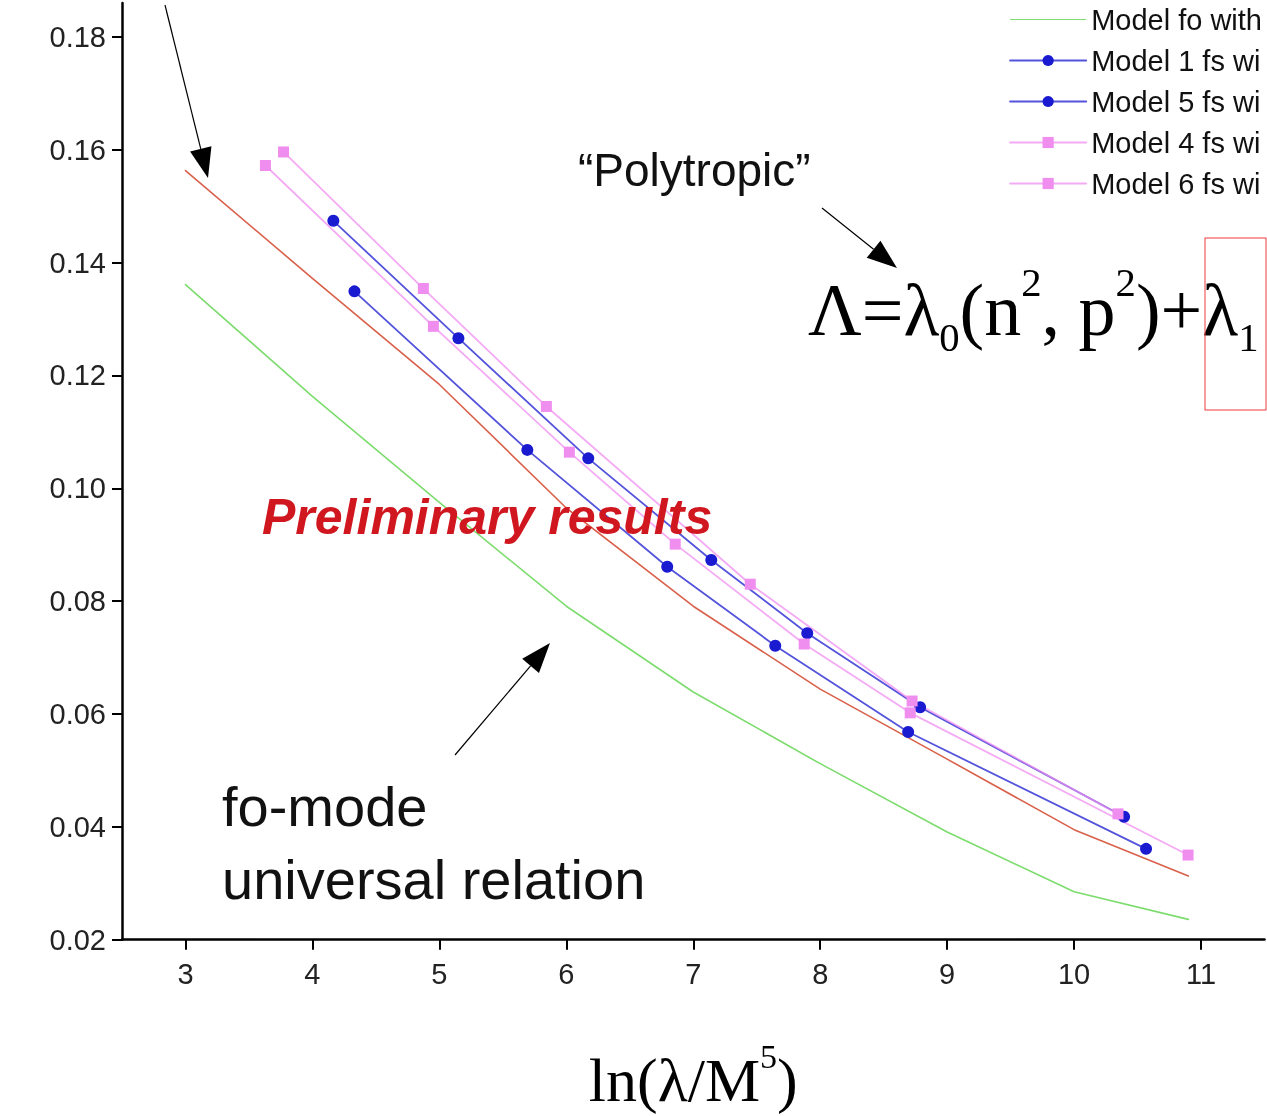 The width and height of the screenshot is (1267, 1116). Describe the element at coordinates (1176, 183) in the screenshot. I see `legend-label: Model 6 fs wi` at that location.